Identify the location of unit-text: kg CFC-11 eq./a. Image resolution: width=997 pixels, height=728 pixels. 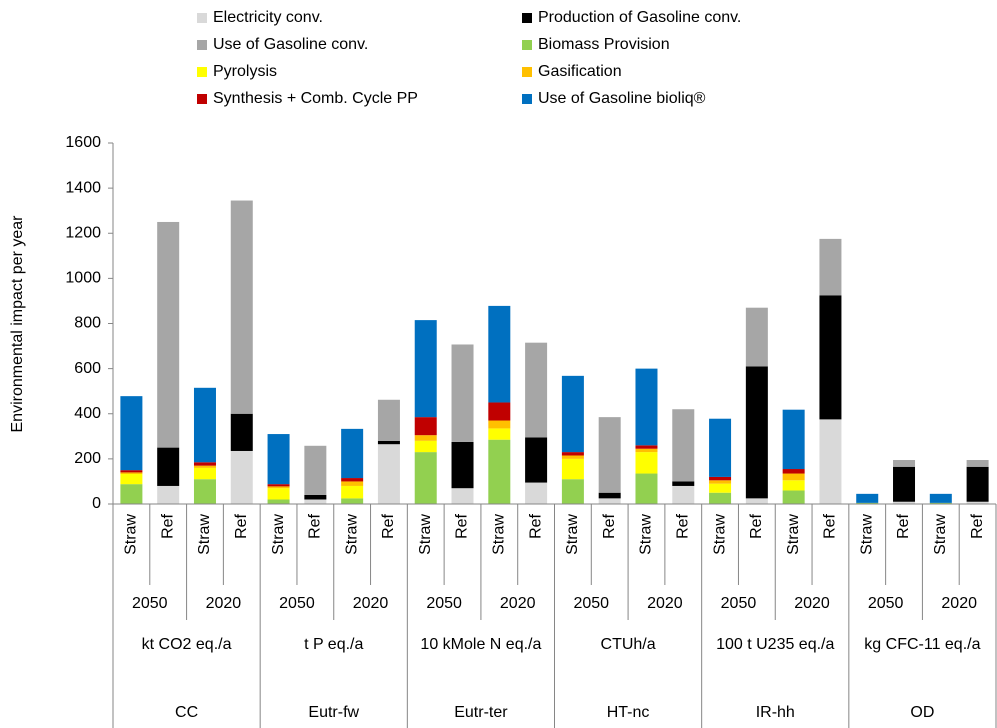
(922, 644).